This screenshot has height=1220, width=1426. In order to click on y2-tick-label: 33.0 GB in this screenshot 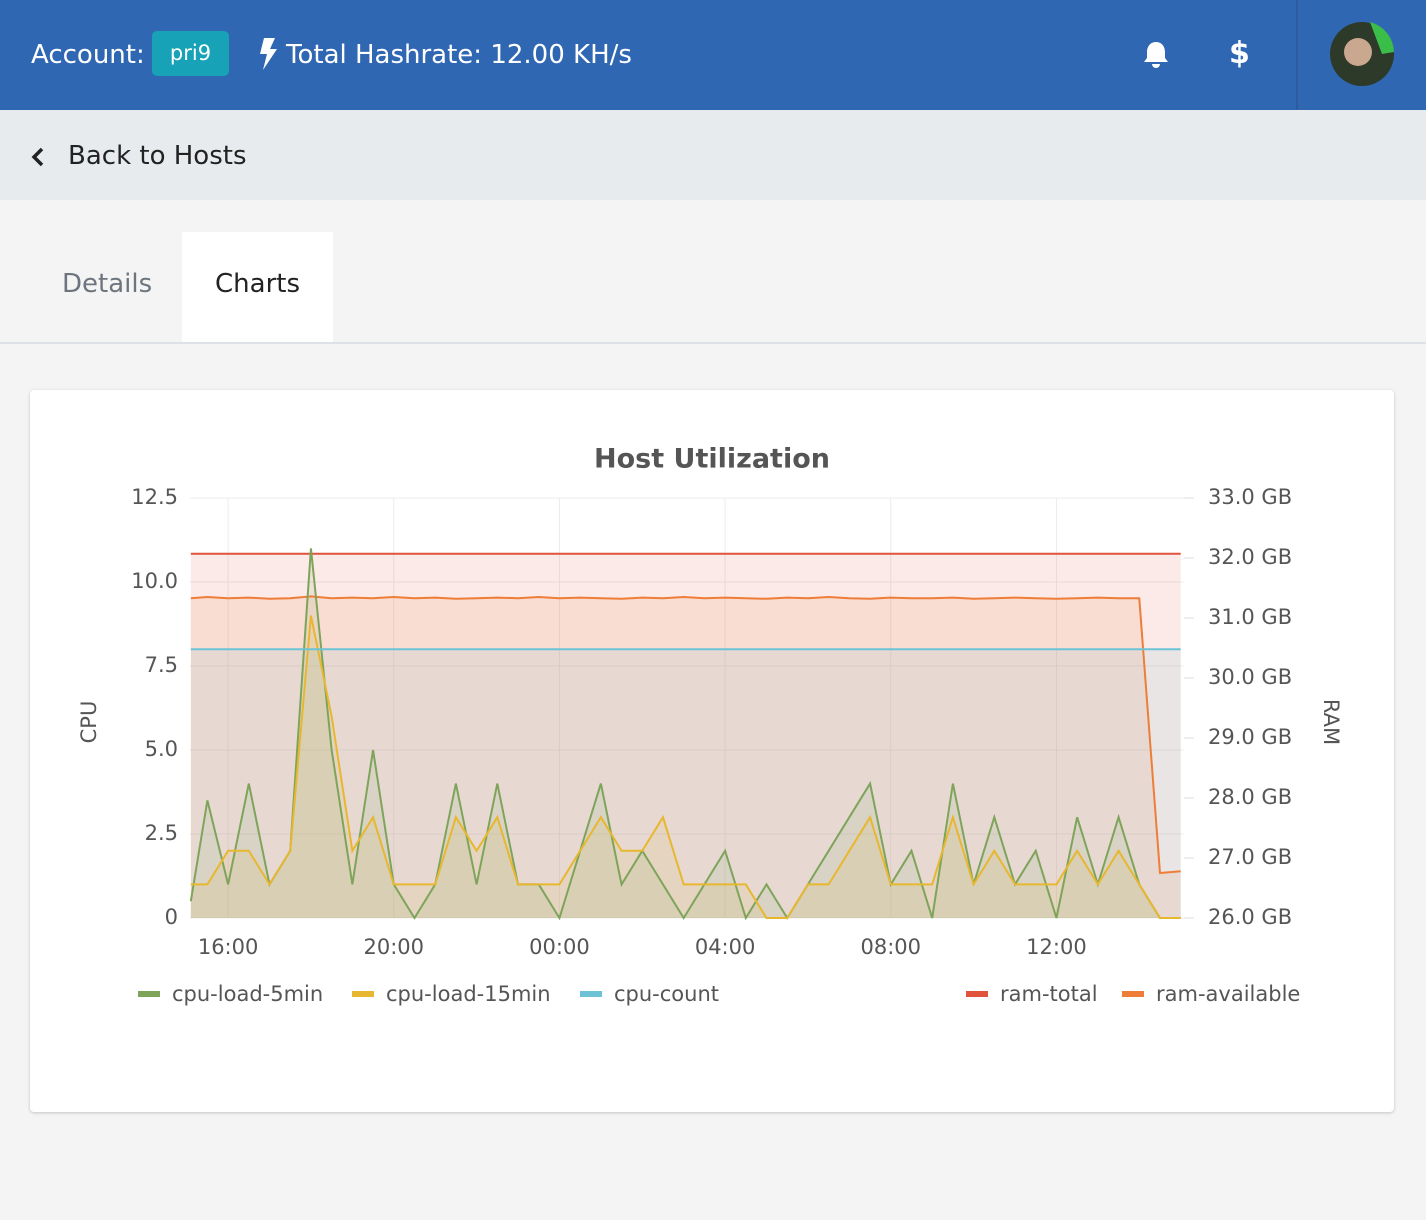, I will do `click(1250, 497)`.